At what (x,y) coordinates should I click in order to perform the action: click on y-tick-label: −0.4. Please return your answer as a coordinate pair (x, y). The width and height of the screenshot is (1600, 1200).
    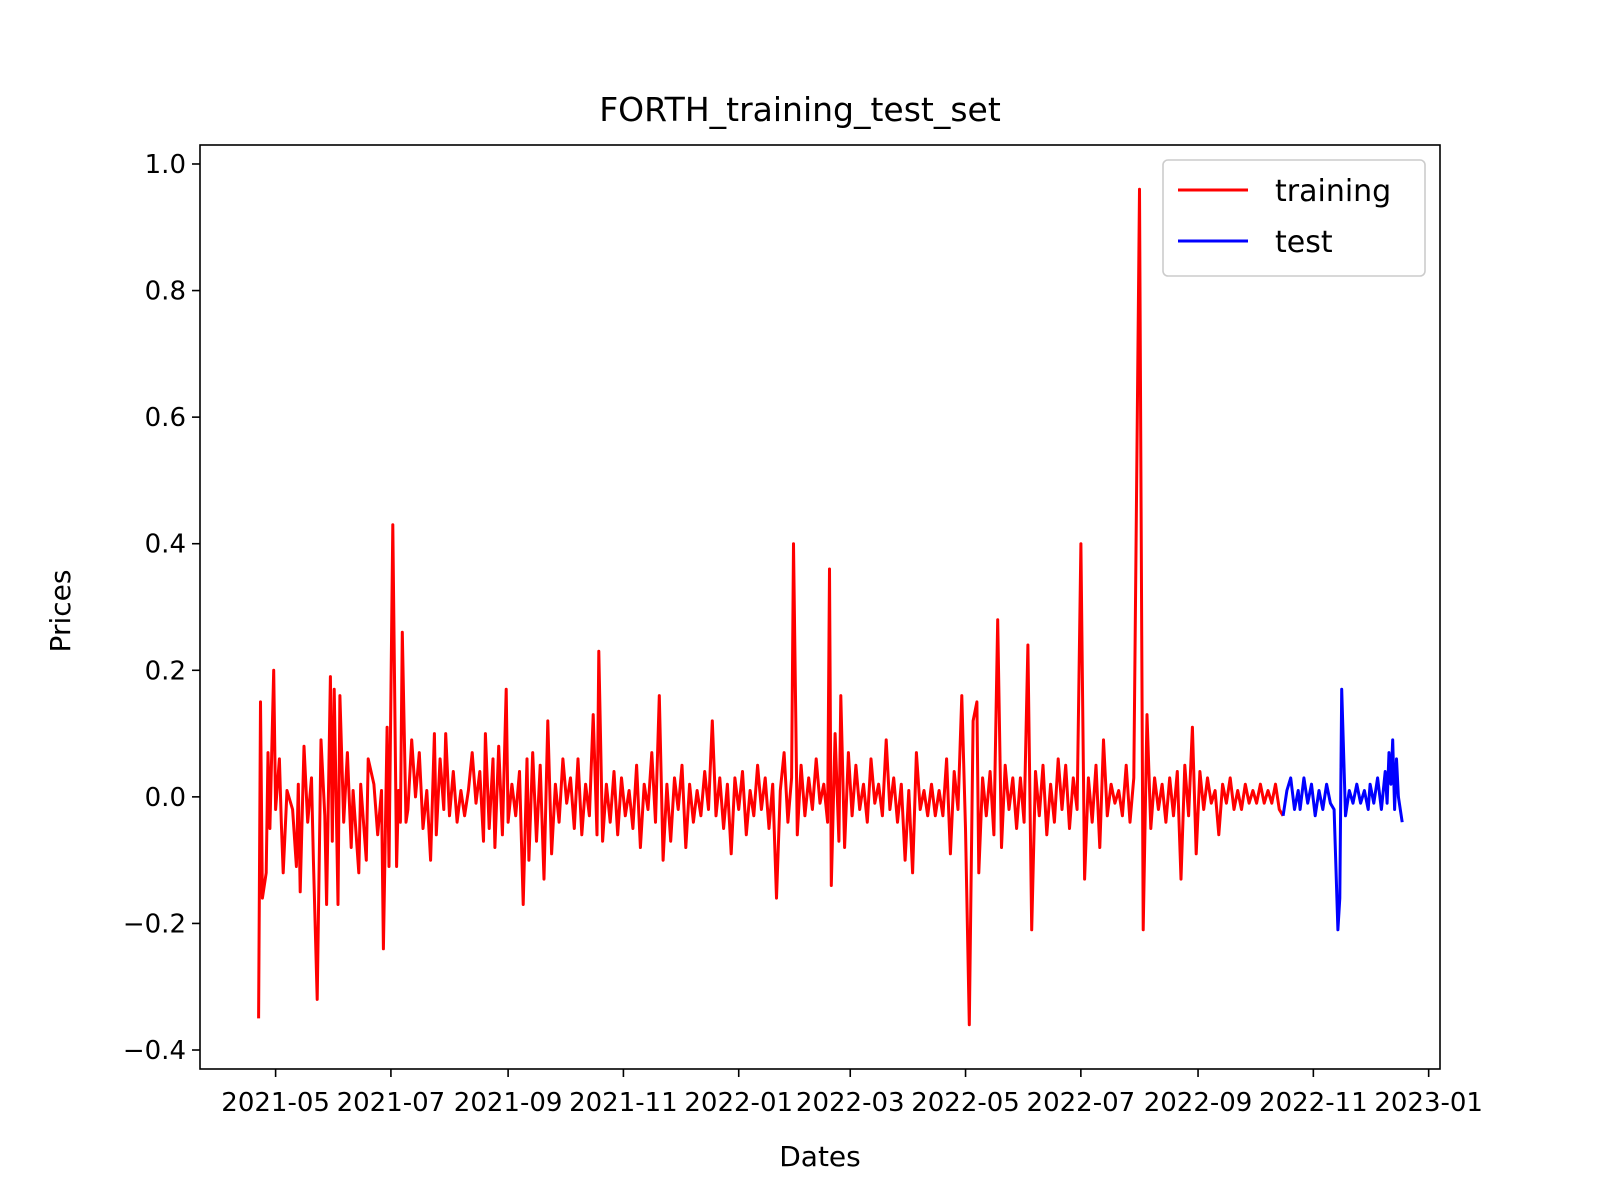
    Looking at the image, I should click on (154, 1051).